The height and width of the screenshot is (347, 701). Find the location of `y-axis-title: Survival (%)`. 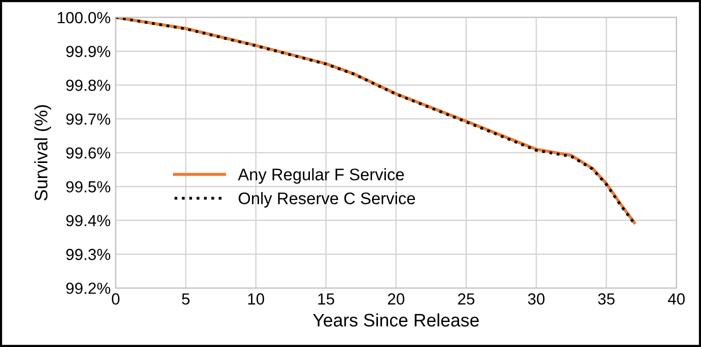

y-axis-title: Survival (%) is located at coordinates (43, 153).